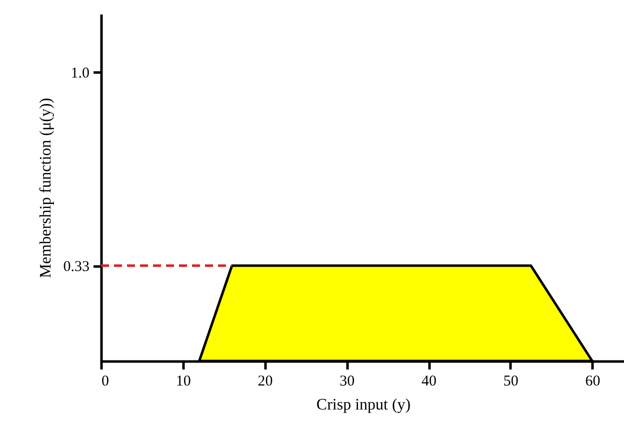 The height and width of the screenshot is (434, 624). Describe the element at coordinates (105, 382) in the screenshot. I see `x-tick-label: 0` at that location.